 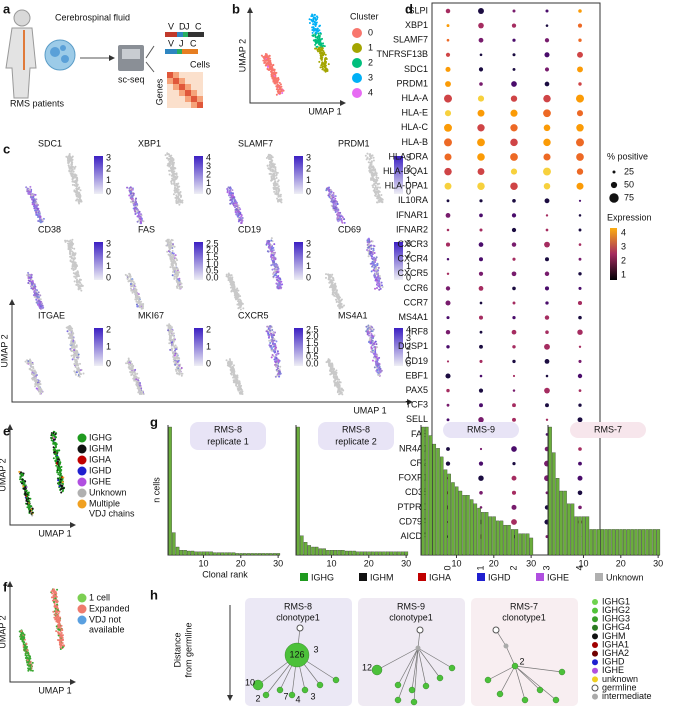 What do you see at coordinates (364, 16) in the screenshot?
I see `label: Cluster` at bounding box center [364, 16].